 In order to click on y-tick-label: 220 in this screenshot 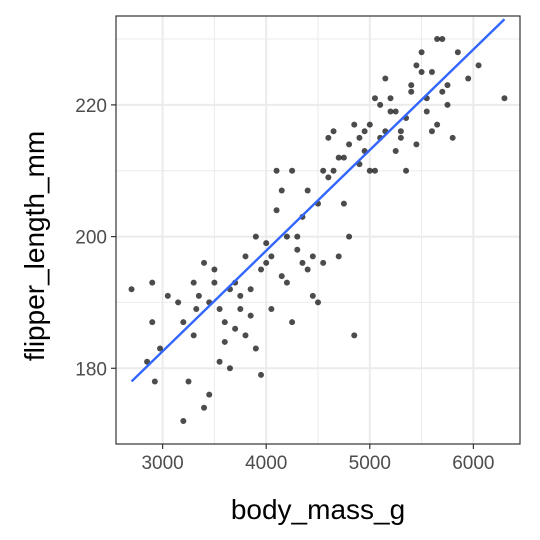, I will do `click(91, 106)`.